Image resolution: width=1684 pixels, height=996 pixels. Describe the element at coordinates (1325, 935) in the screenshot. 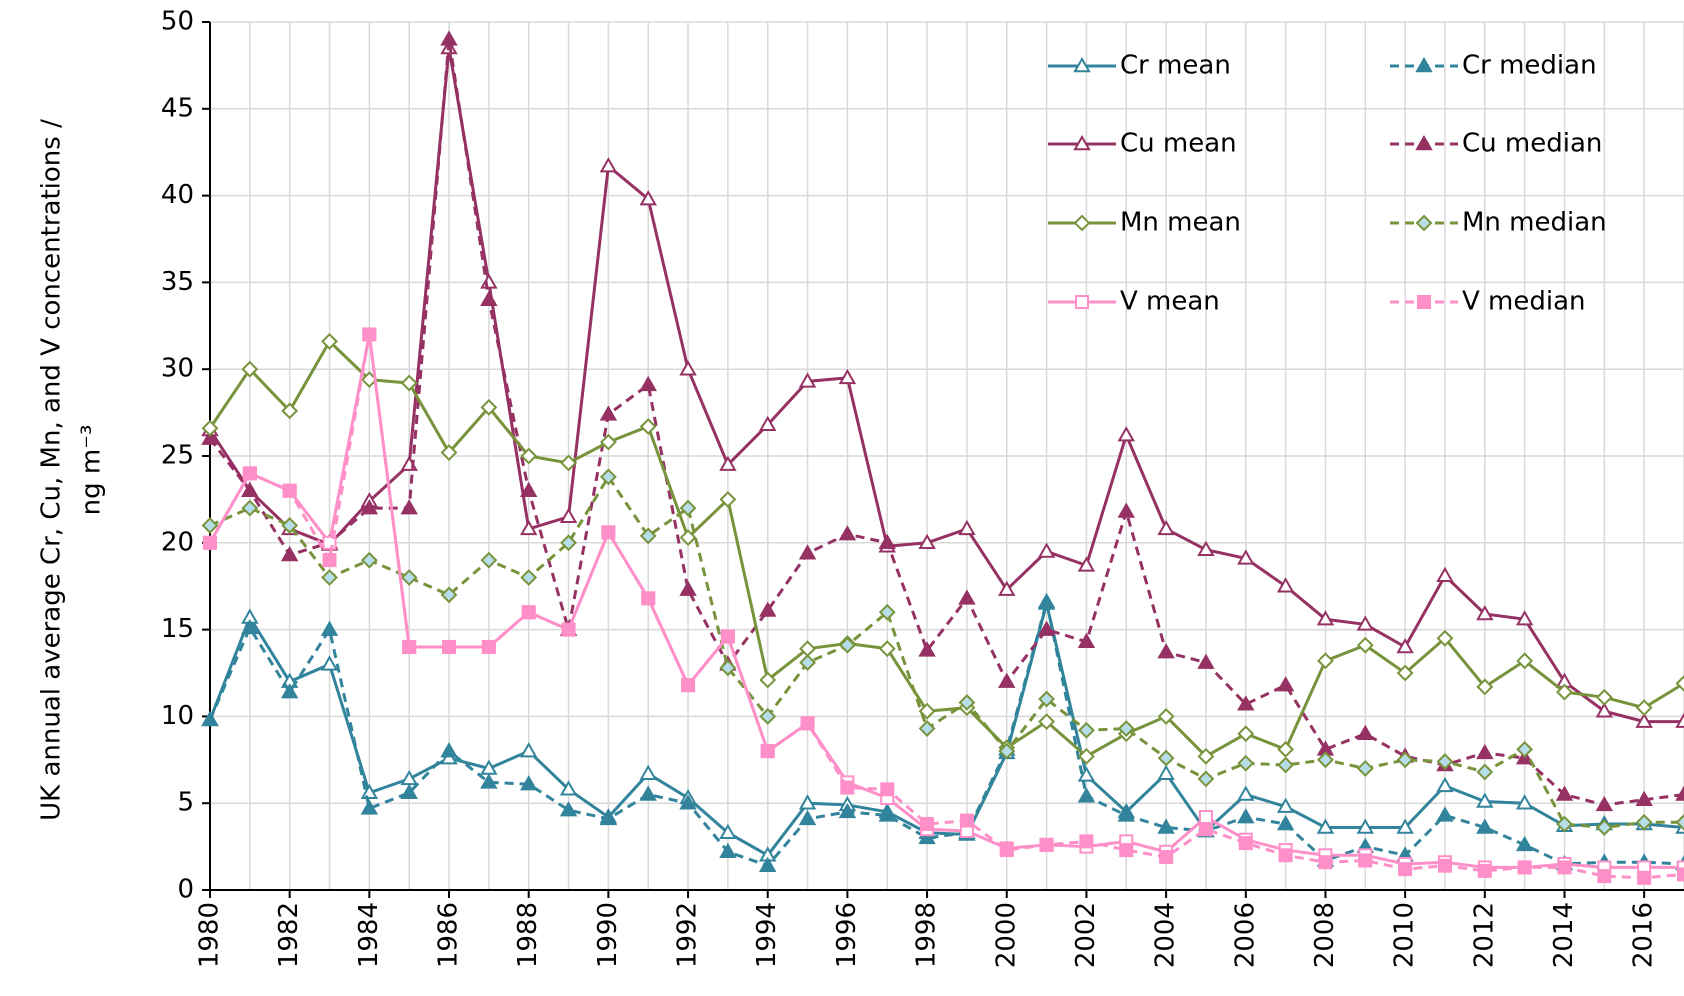

I see `x-tick-label: 2008` at that location.